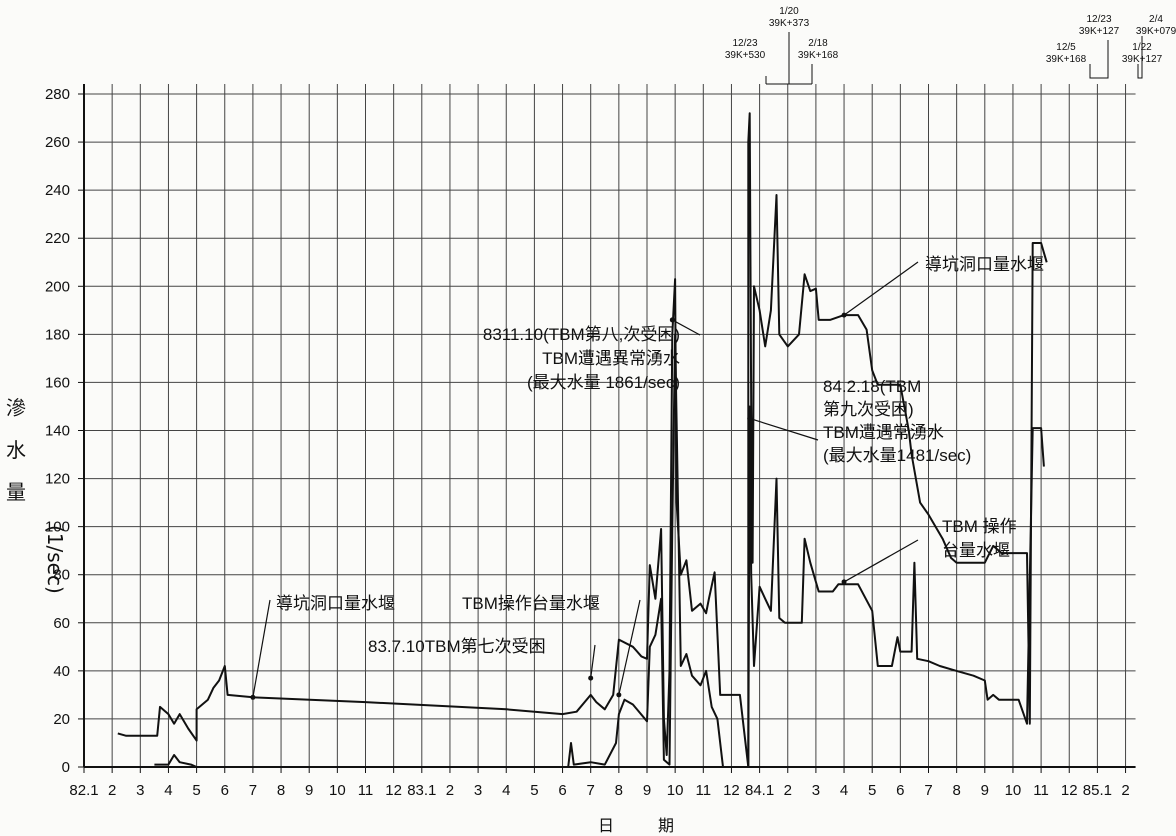 The width and height of the screenshot is (1176, 836). I want to click on y-tick-label: 140, so click(57, 431).